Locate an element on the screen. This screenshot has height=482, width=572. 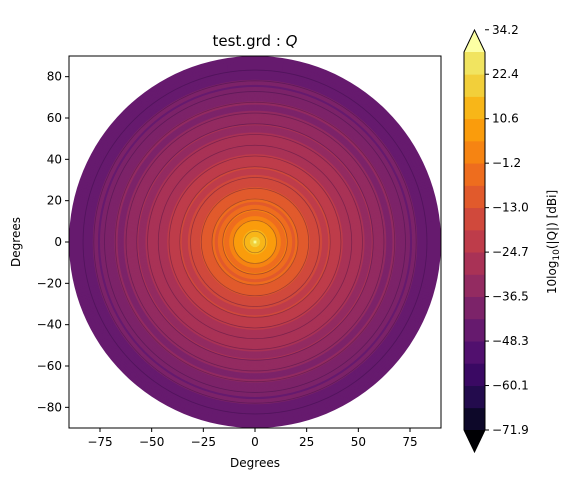
ripple-line is located at coordinates (255, 242).